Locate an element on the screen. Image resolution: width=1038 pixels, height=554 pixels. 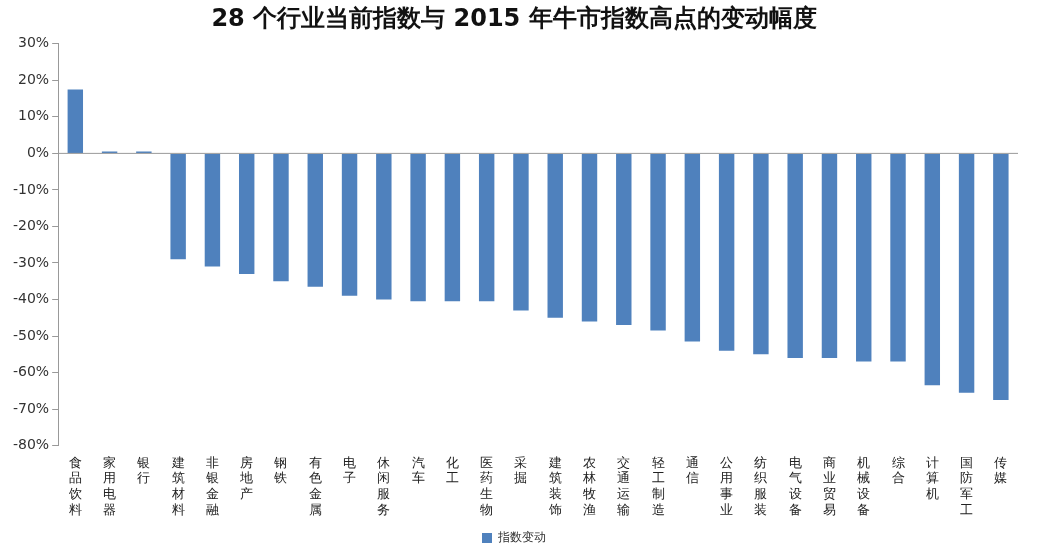
y-tick-label: 10% is located at coordinates (34, 115).